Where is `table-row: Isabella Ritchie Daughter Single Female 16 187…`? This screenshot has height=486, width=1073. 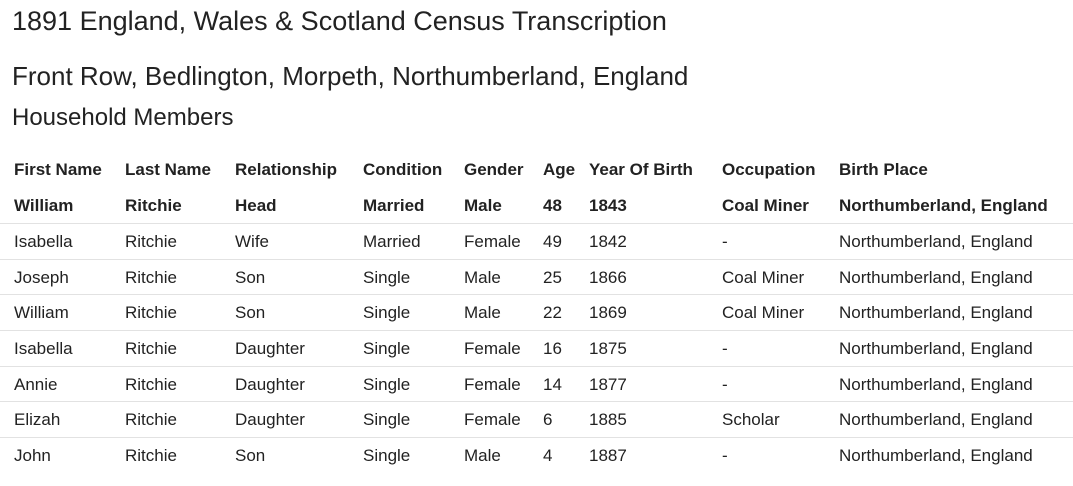 table-row: Isabella Ritchie Daughter Single Female 16 187… is located at coordinates (536, 347).